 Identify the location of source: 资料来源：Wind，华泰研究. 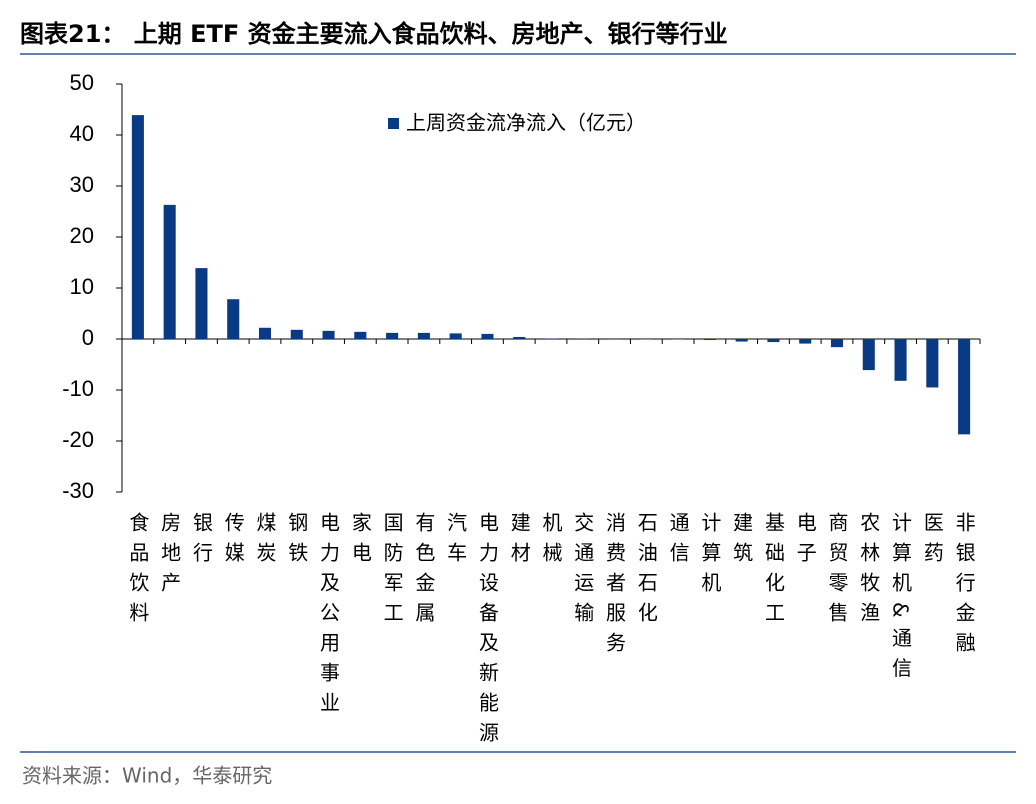
(147, 776).